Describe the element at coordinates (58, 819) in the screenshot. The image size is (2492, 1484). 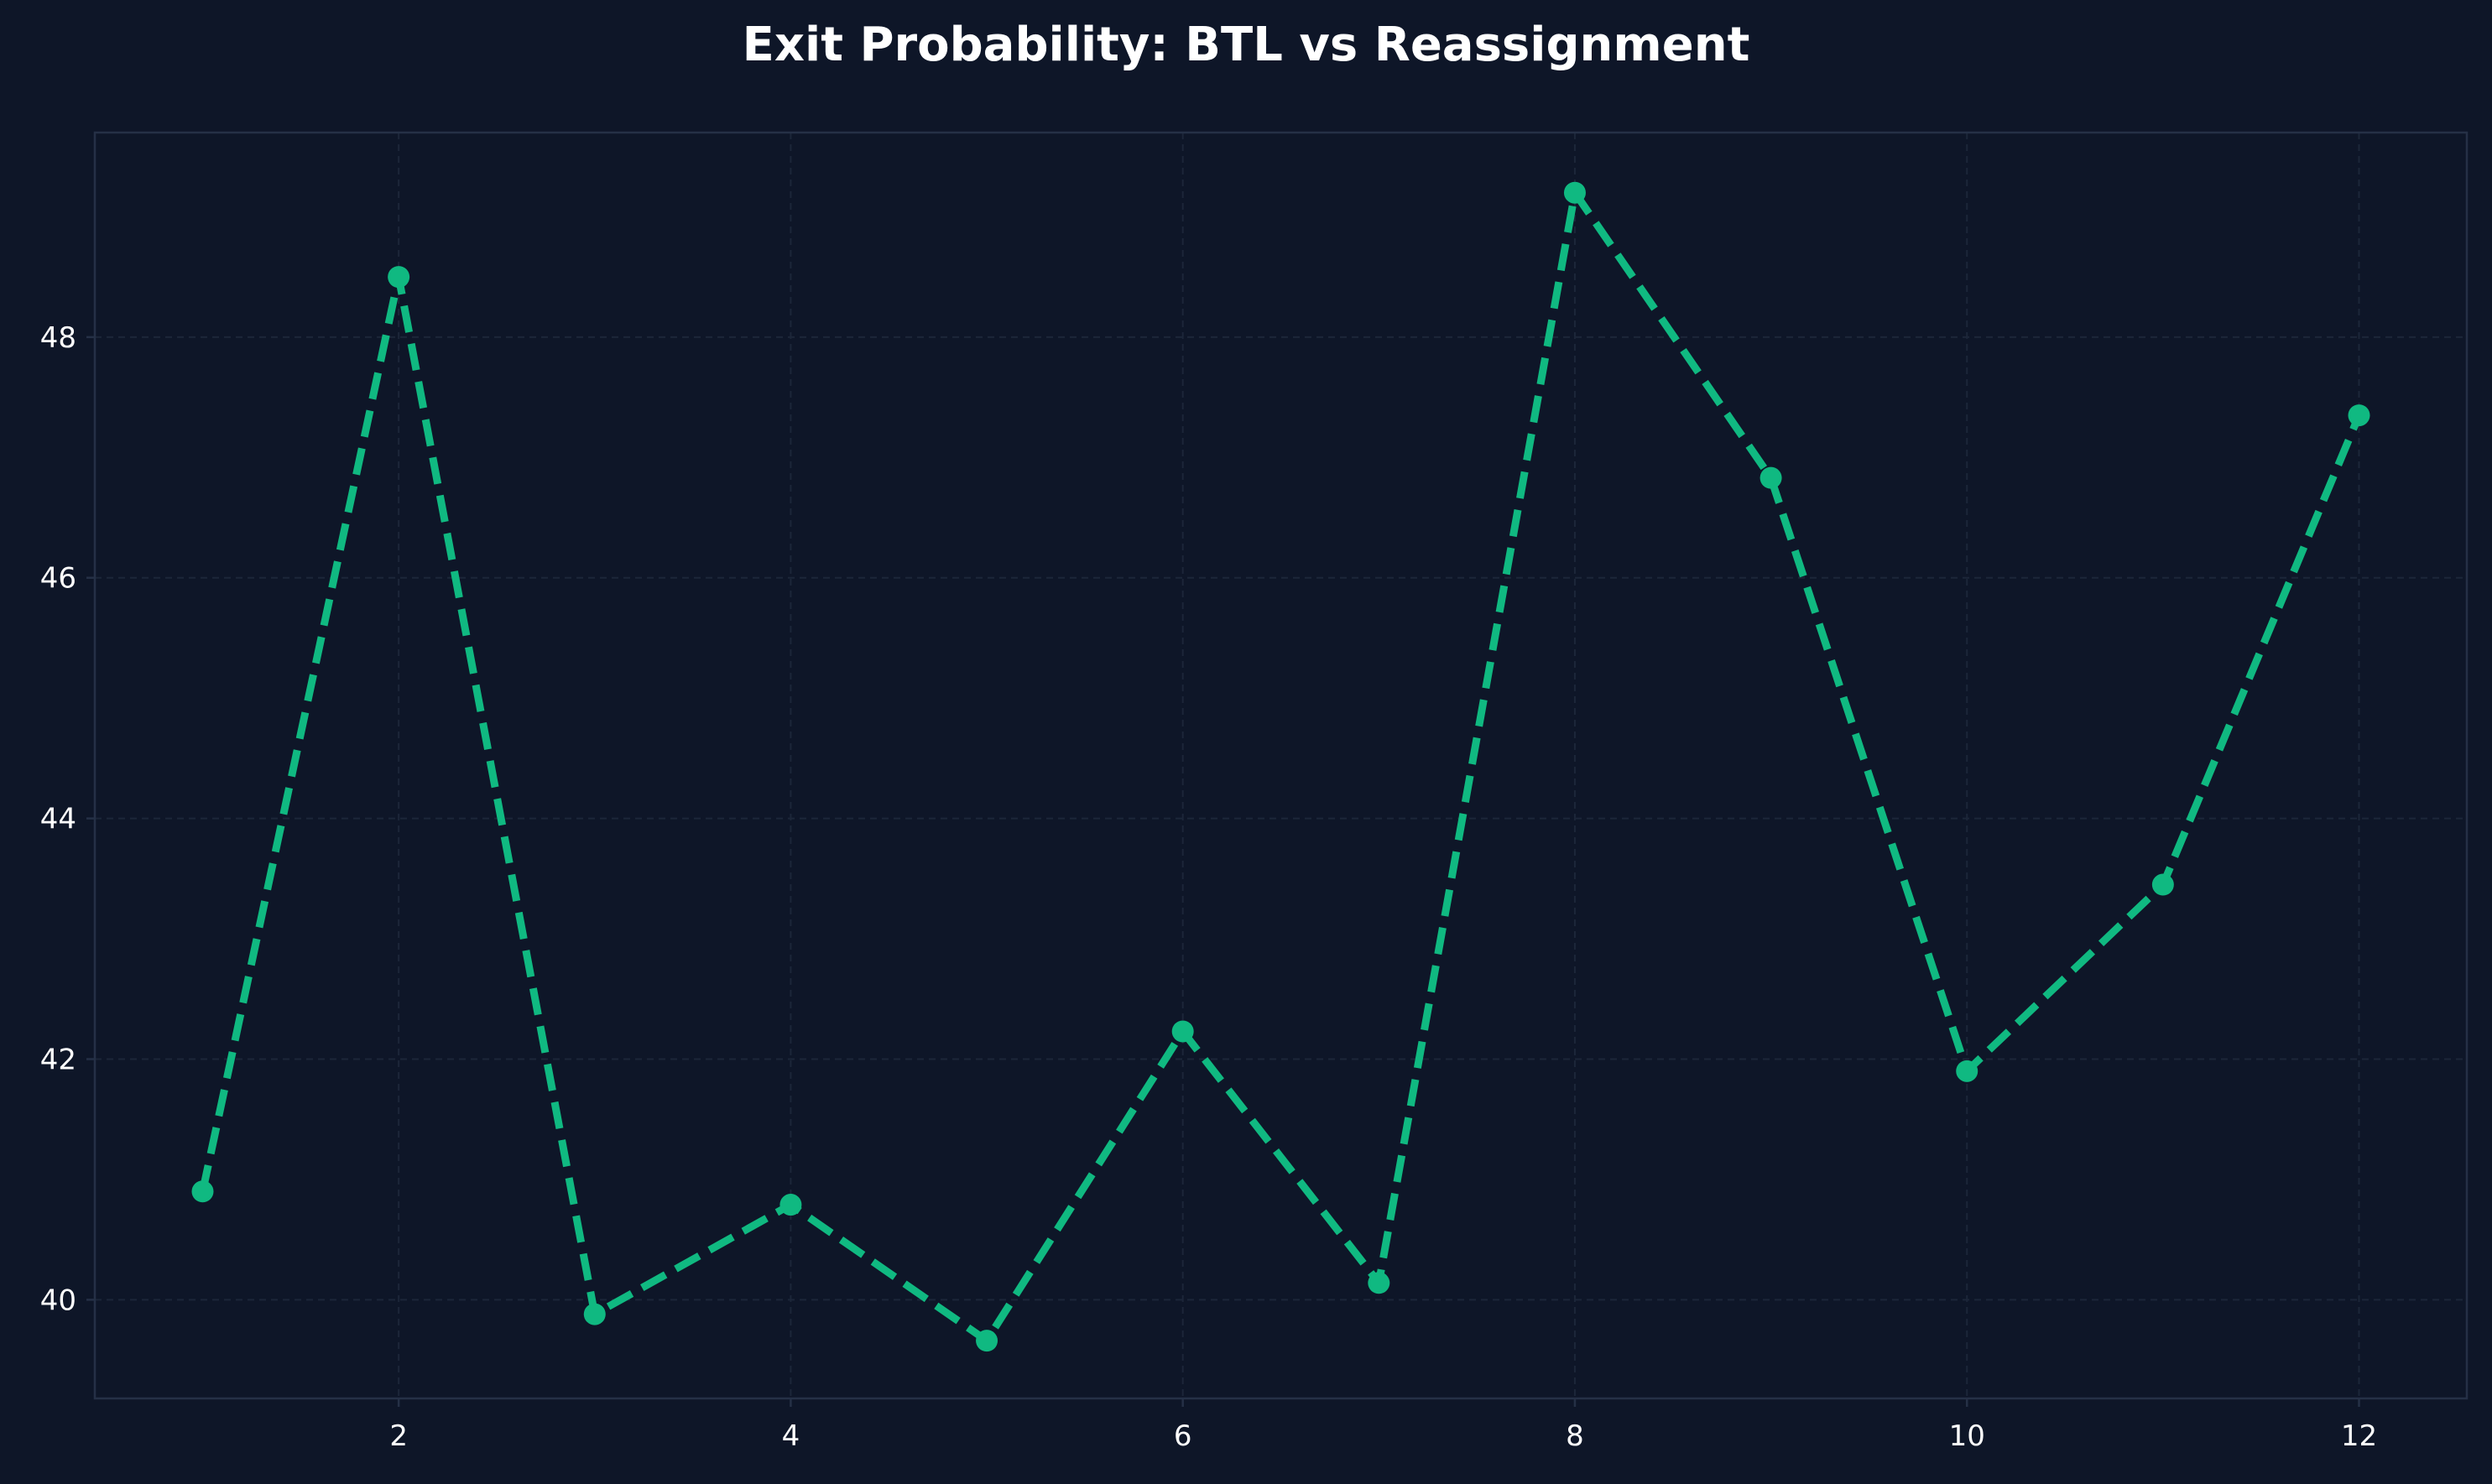
I see `y-tick-label: 44` at that location.